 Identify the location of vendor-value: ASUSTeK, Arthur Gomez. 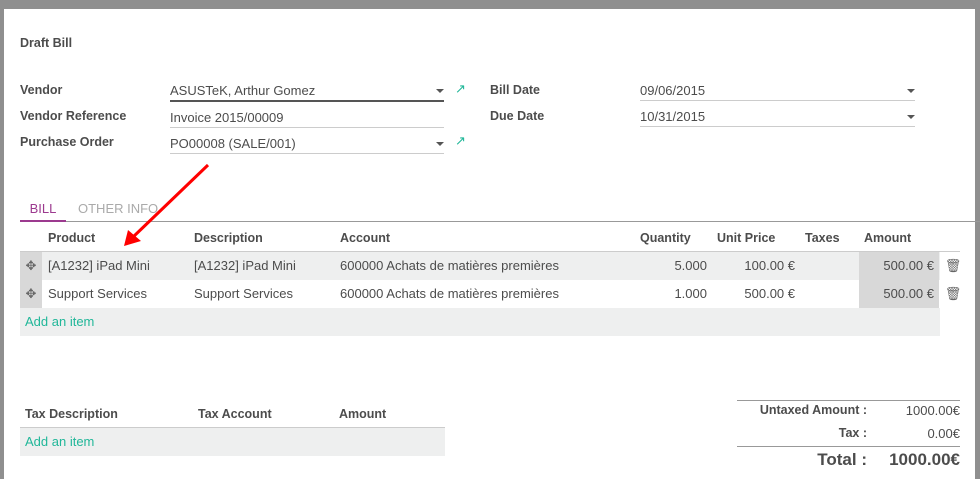
(243, 90).